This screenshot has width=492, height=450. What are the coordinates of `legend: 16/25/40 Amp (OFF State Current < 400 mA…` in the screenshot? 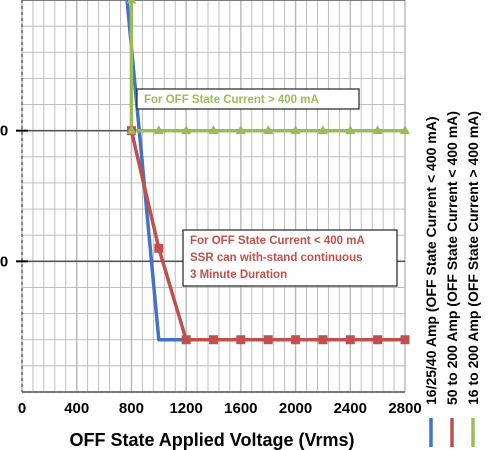 It's located at (452, 279).